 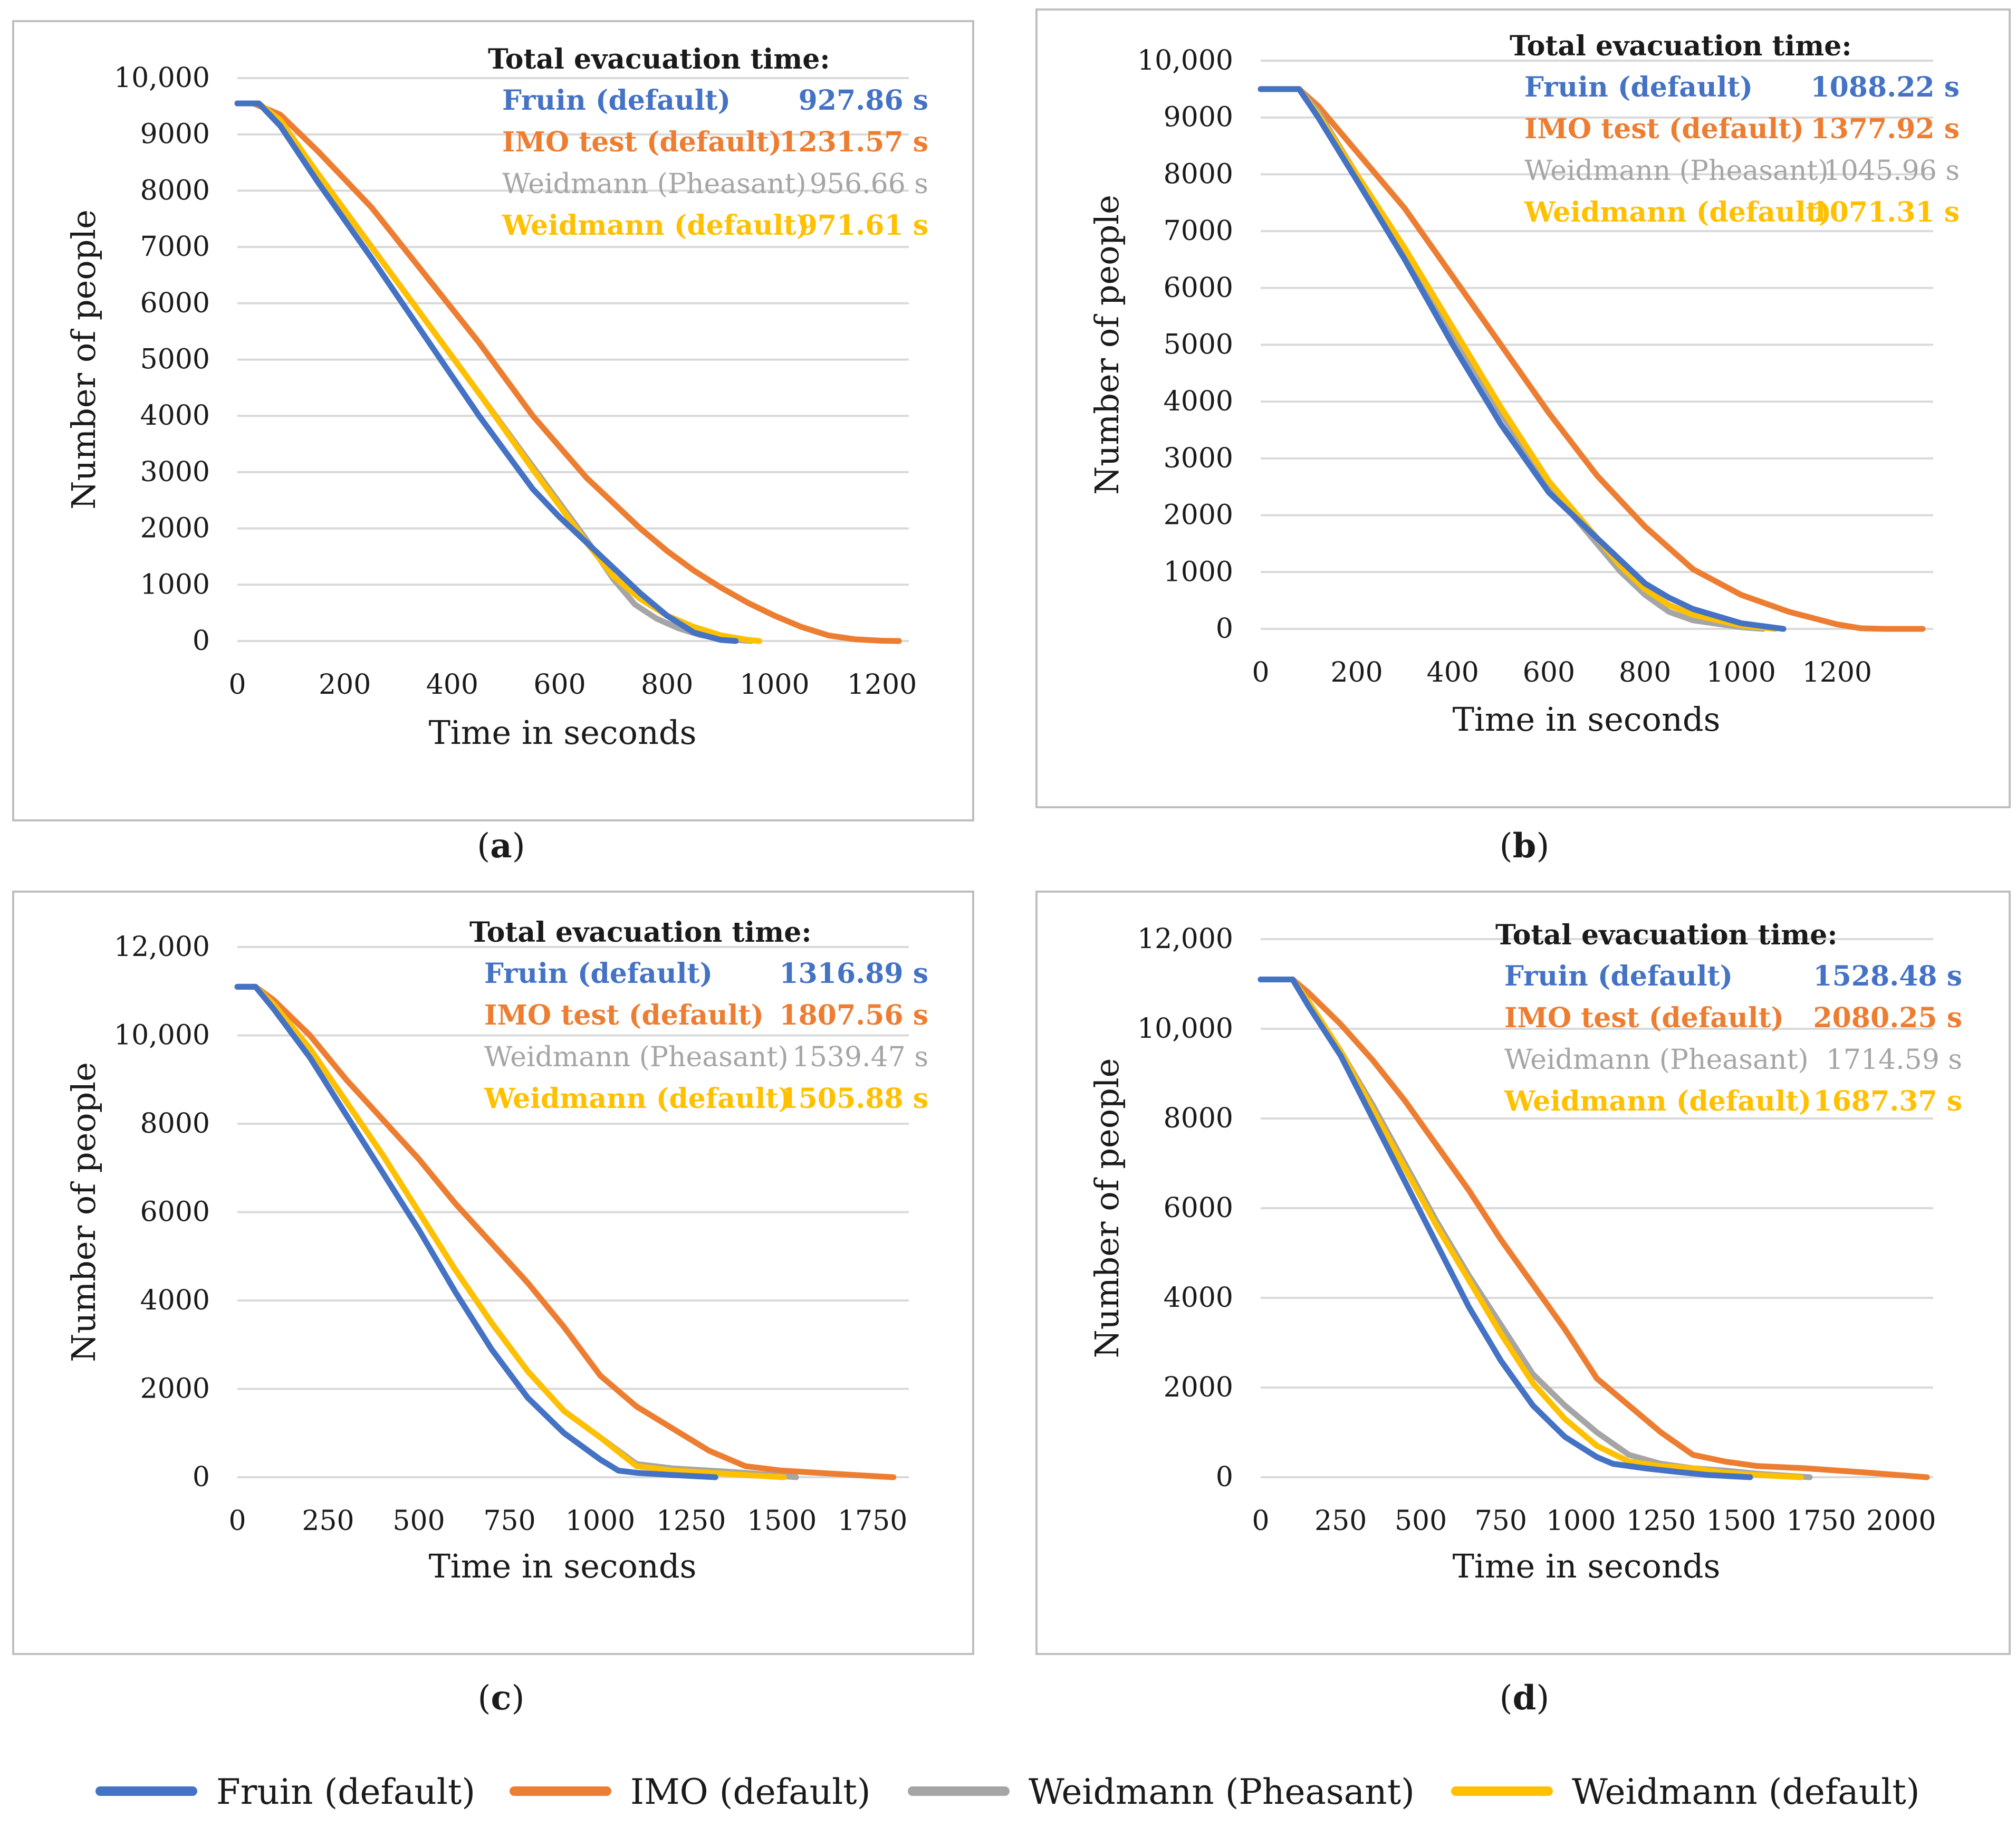 I want to click on legend-item-imo: IMO (default), so click(x=690, y=1792).